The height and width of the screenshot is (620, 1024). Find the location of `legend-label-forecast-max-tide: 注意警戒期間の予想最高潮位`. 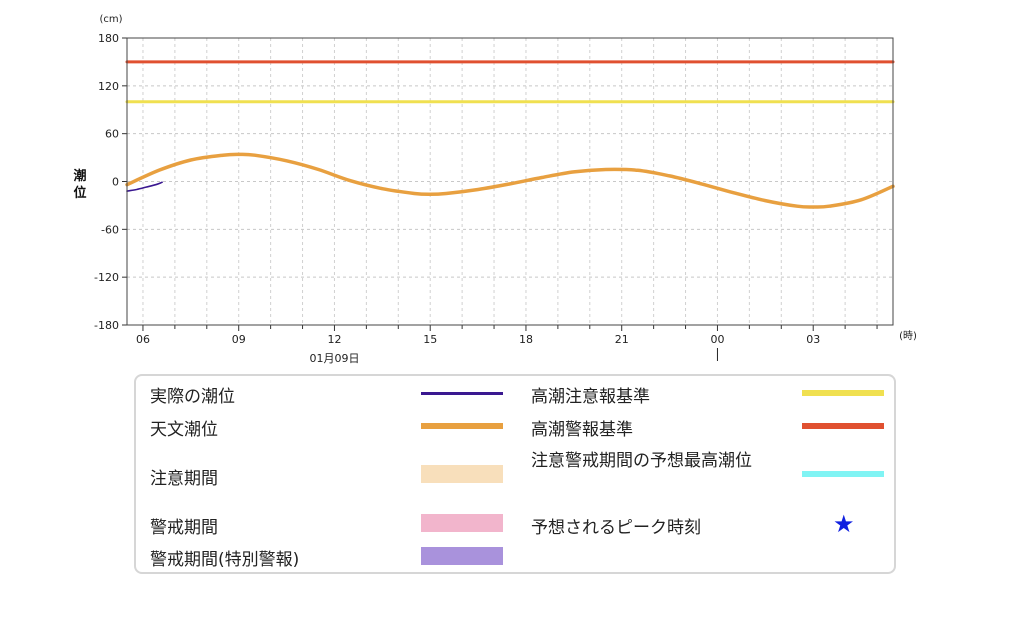

legend-label-forecast-max-tide: 注意警戒期間の予想最高潮位 is located at coordinates (641, 461).